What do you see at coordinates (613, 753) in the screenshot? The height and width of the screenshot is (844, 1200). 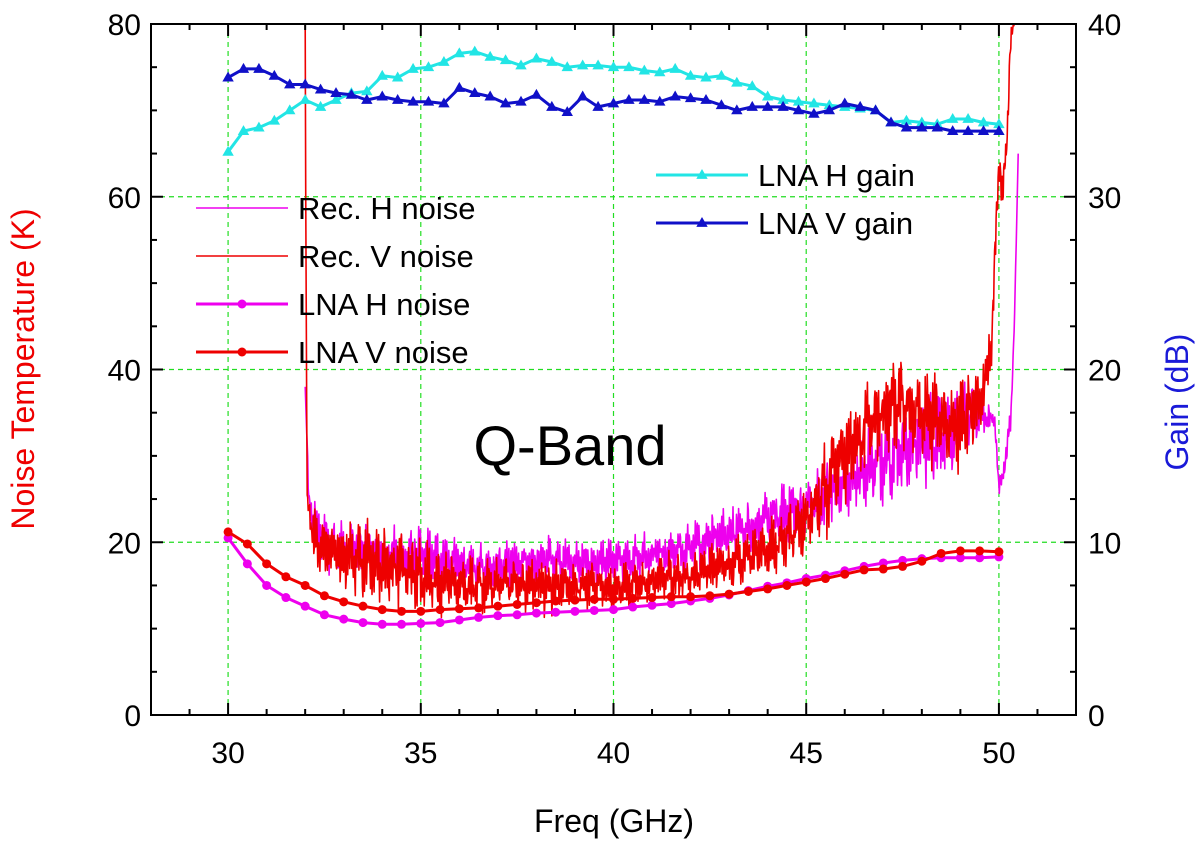 I see `x-tick-label: 40` at bounding box center [613, 753].